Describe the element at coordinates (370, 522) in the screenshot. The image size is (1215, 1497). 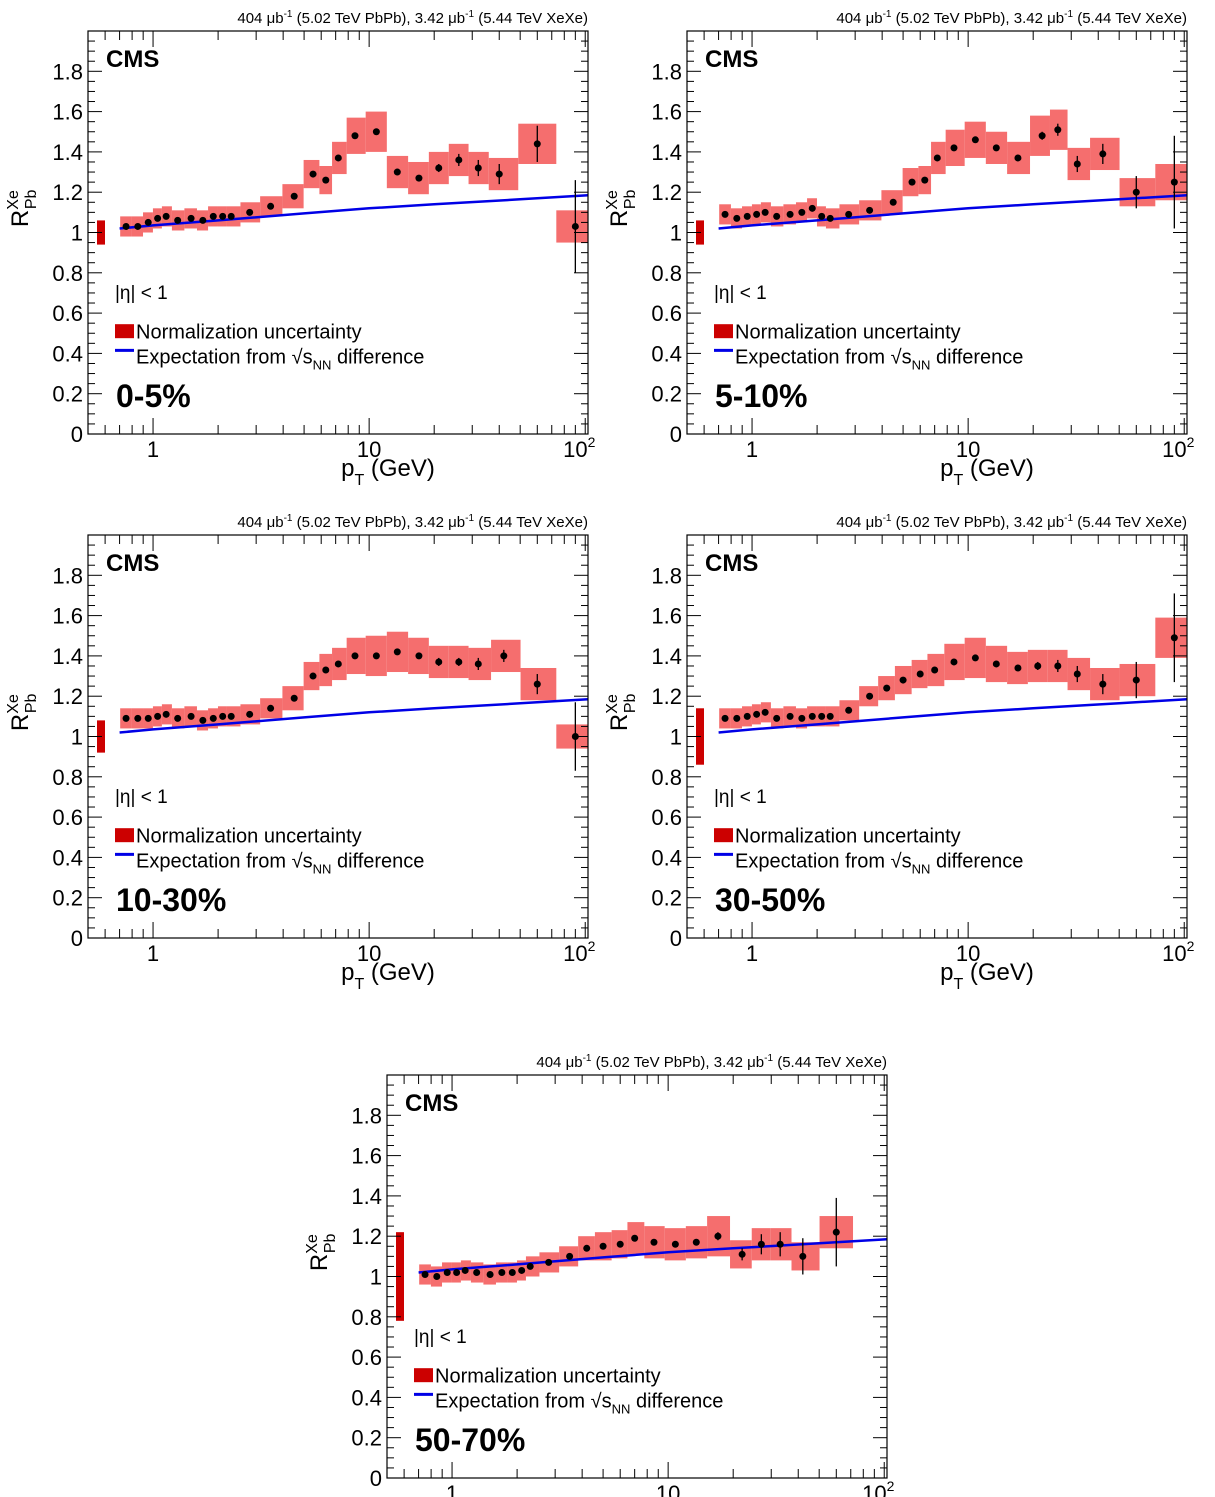
I see `lumi-pbpb-energy: (5.02 TeV PbPb), 3.42` at that location.